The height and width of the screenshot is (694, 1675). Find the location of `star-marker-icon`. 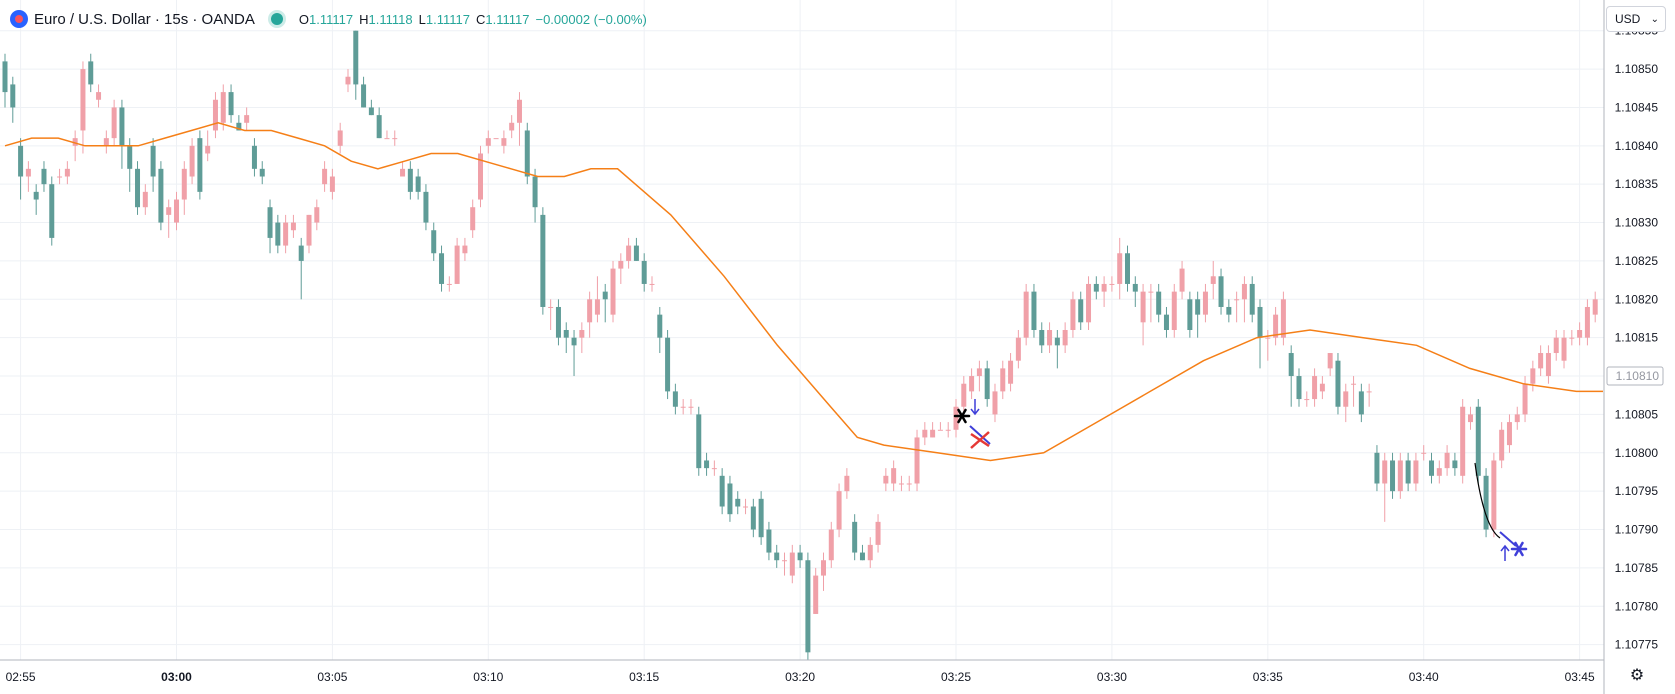

star-marker-icon is located at coordinates (1519, 549).